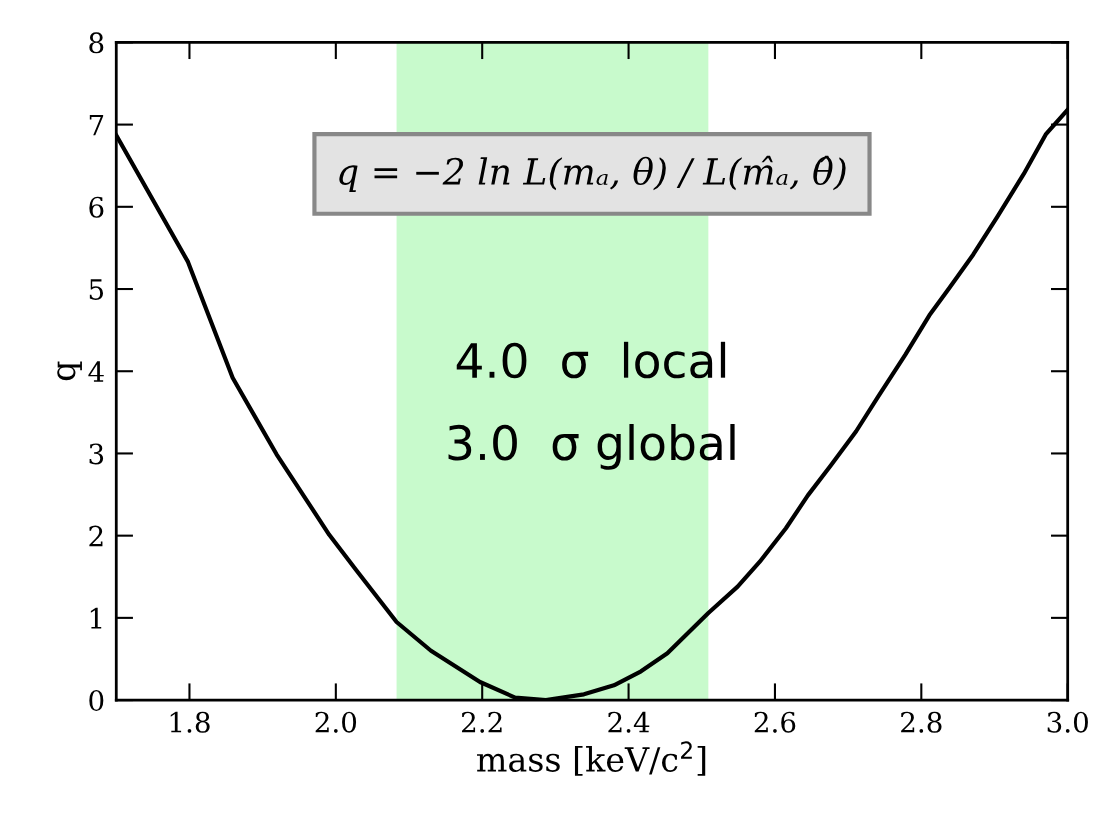 Image resolution: width=1118 pixels, height=815 pixels. What do you see at coordinates (96, 454) in the screenshot?
I see `y-tick-label: 3` at bounding box center [96, 454].